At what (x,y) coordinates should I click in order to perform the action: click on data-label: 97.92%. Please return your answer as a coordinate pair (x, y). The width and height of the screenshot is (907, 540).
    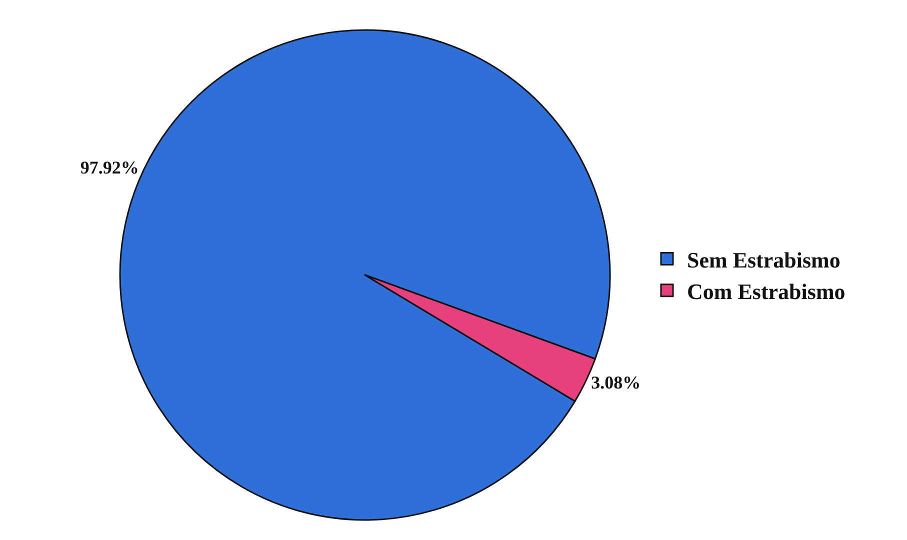
    Looking at the image, I should click on (109, 168).